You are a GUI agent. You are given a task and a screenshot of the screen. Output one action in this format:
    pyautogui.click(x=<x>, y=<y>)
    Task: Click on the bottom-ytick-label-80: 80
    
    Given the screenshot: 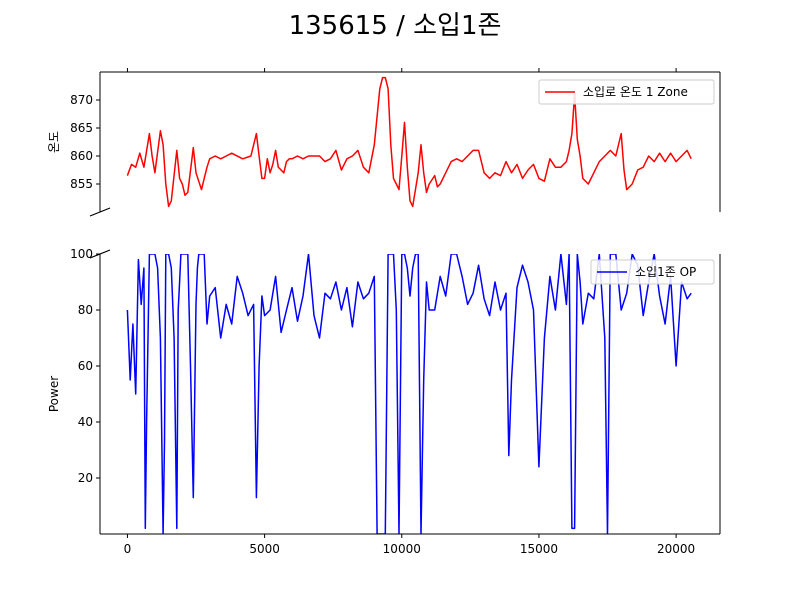 What is the action you would take?
    pyautogui.click(x=85, y=310)
    